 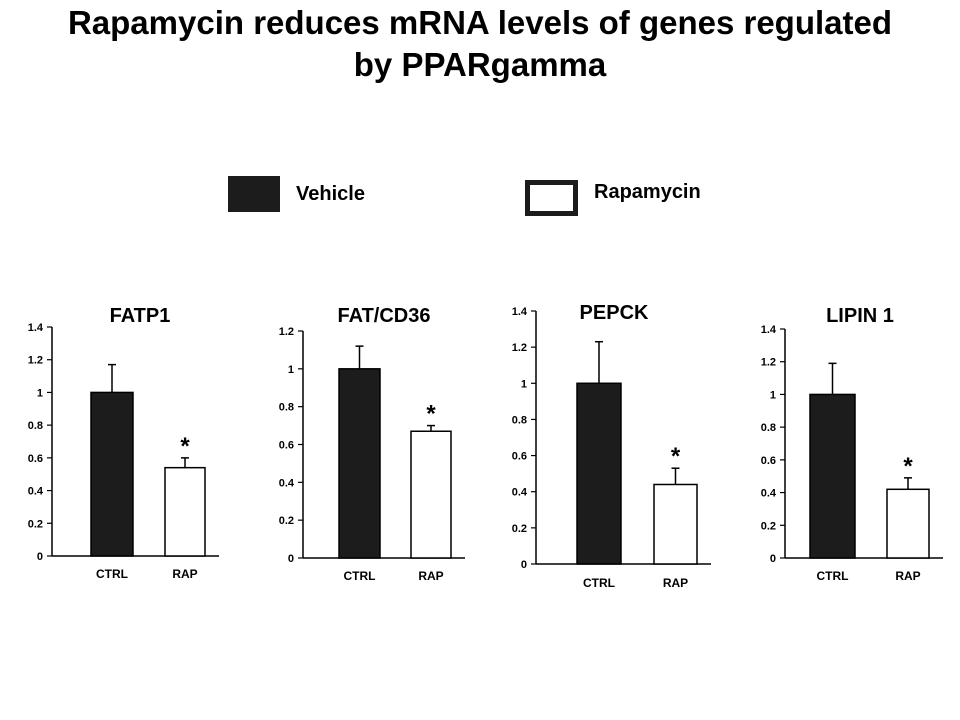 What do you see at coordinates (551, 198) in the screenshot?
I see `legend-swatch-rapamycin` at bounding box center [551, 198].